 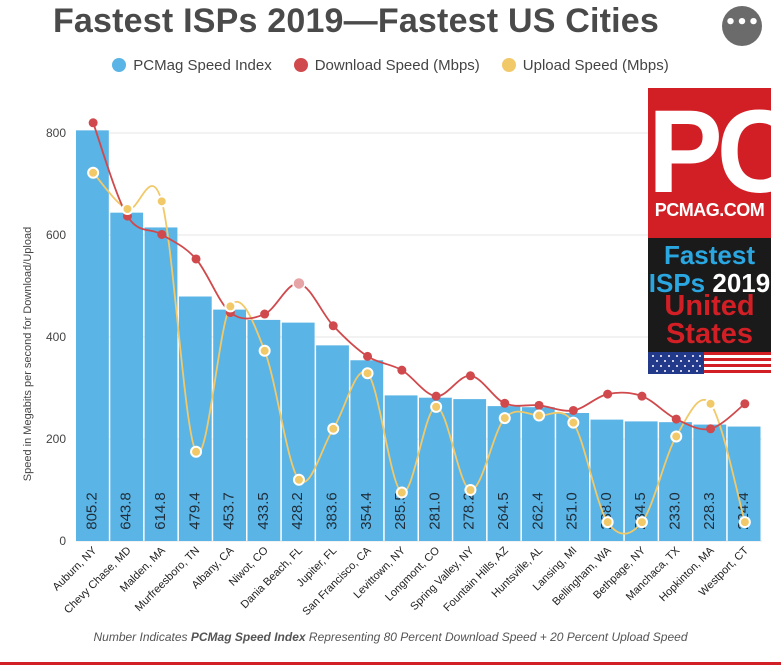 I want to click on badge-year-text: 2019, so click(x=741, y=283).